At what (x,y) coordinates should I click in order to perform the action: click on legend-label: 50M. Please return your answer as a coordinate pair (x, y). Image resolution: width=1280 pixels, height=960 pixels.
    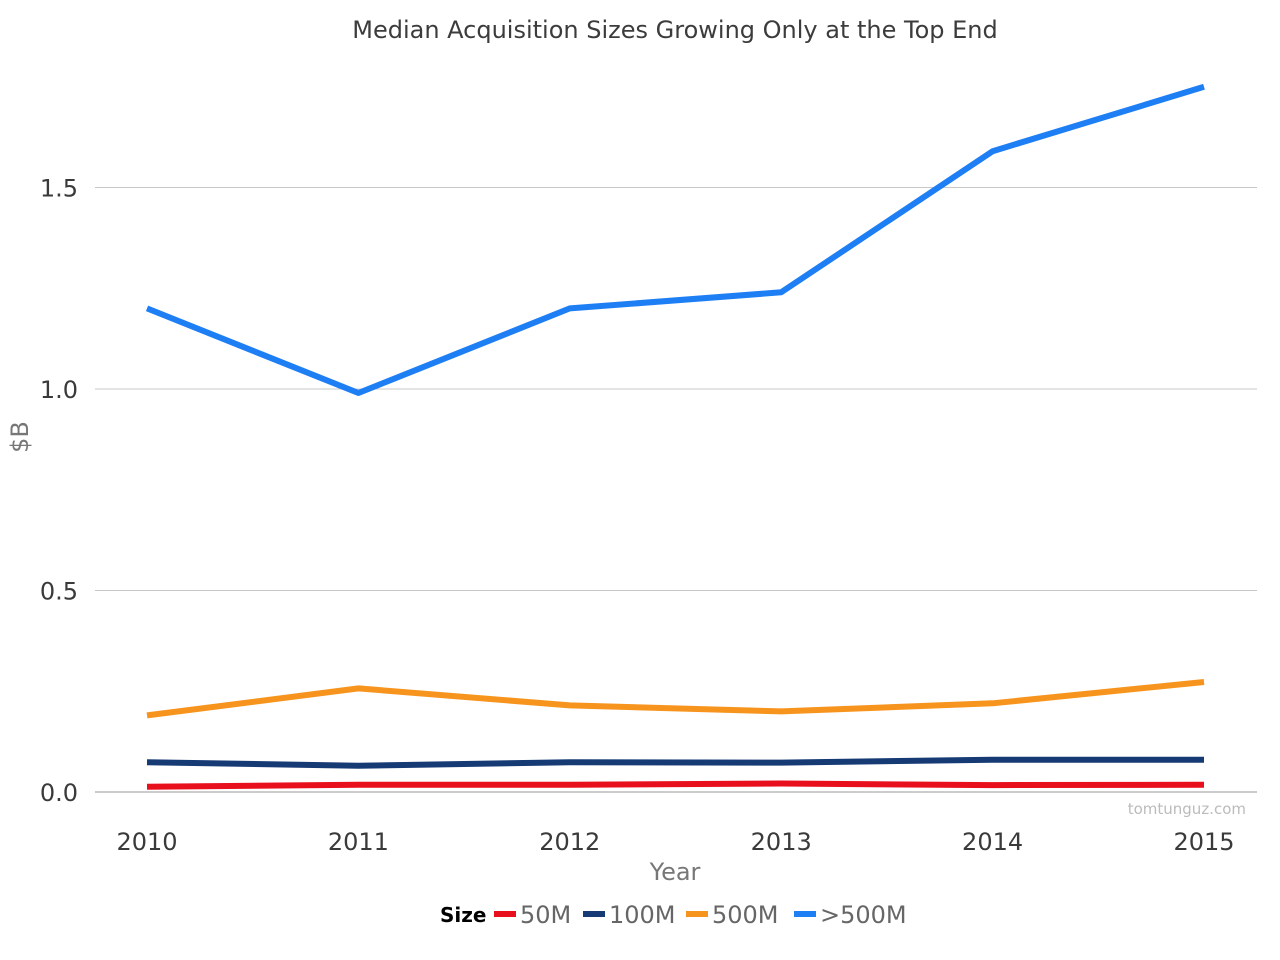
    Looking at the image, I should click on (545, 915).